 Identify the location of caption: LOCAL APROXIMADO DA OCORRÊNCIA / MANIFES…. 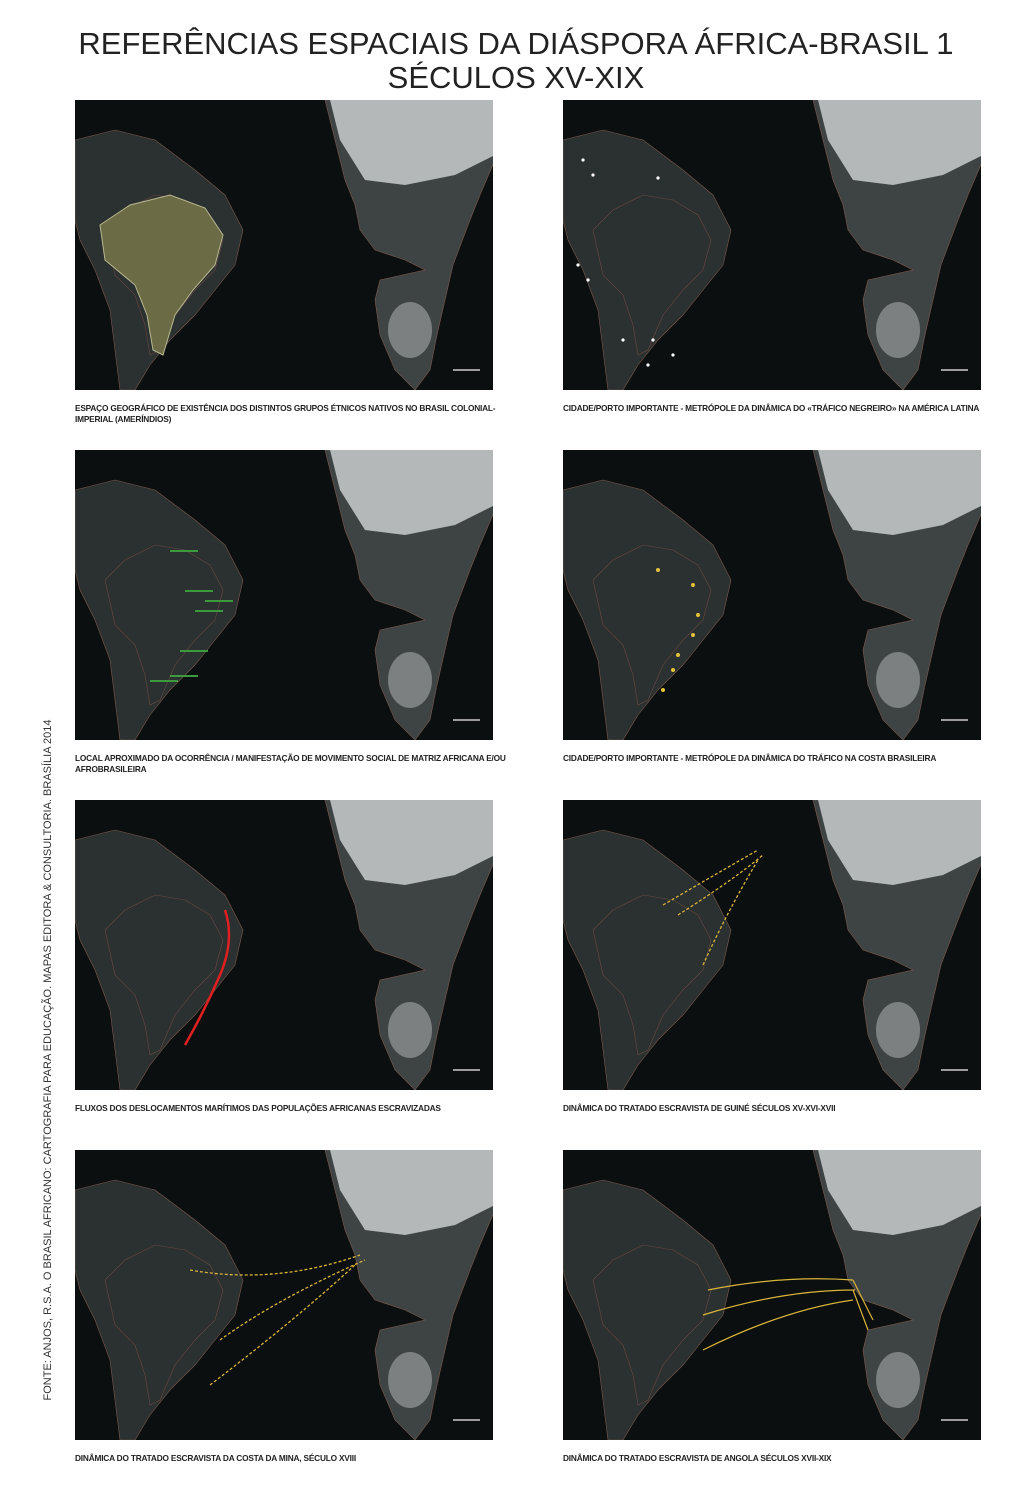
(290, 763).